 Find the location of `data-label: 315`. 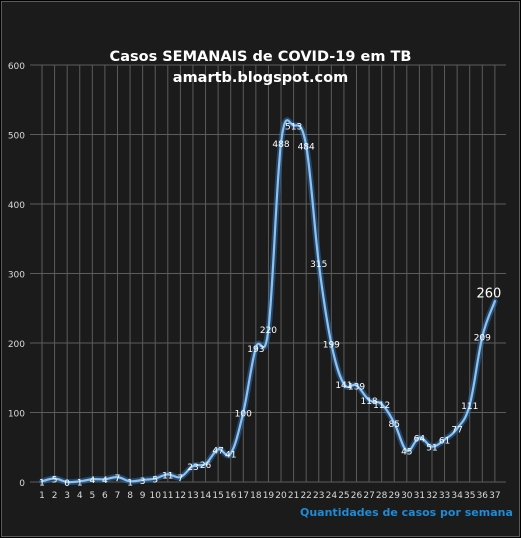

data-label: 315 is located at coordinates (318, 265).